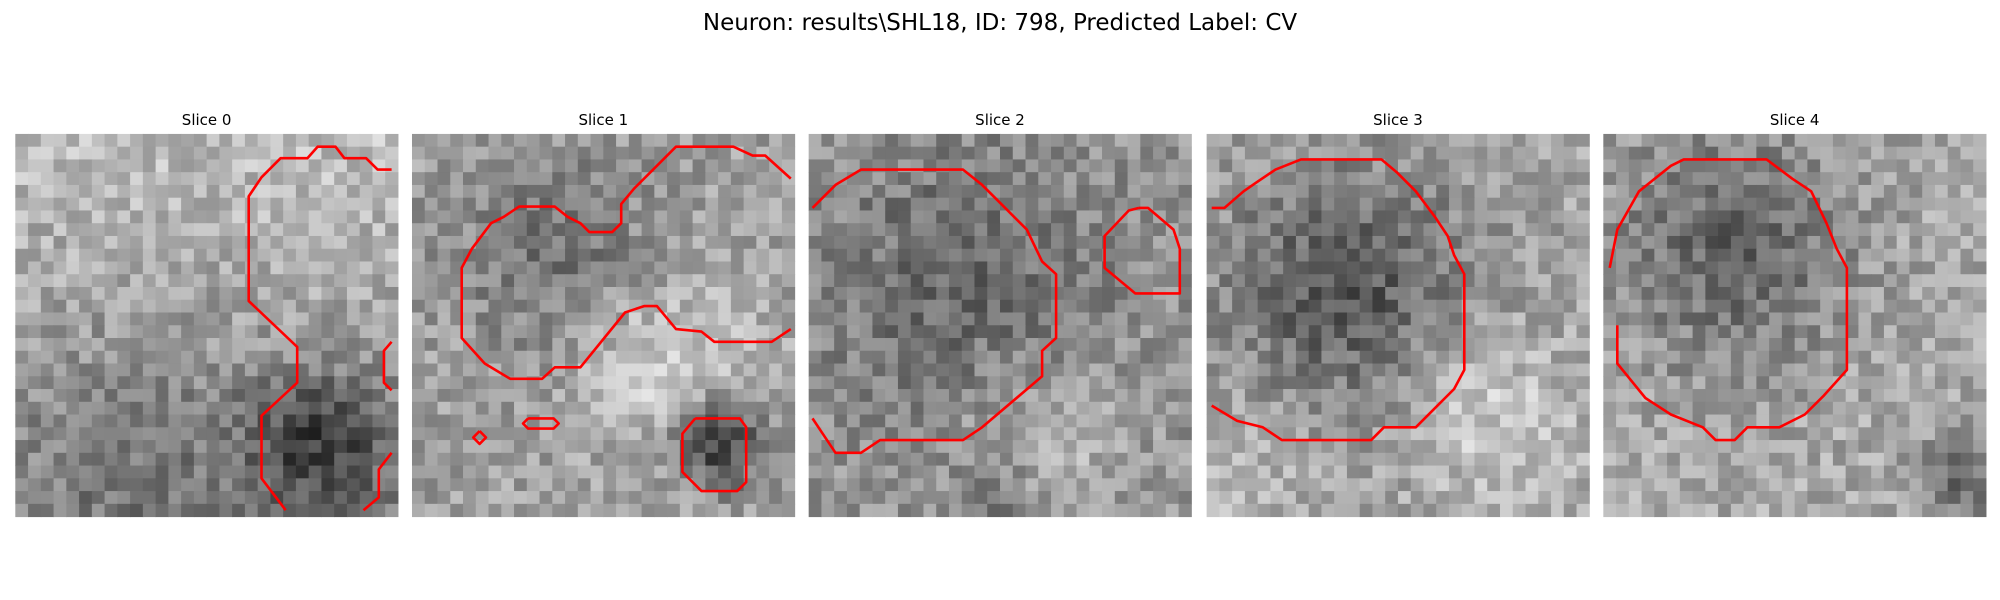  I want to click on contour, so click(714, 455).